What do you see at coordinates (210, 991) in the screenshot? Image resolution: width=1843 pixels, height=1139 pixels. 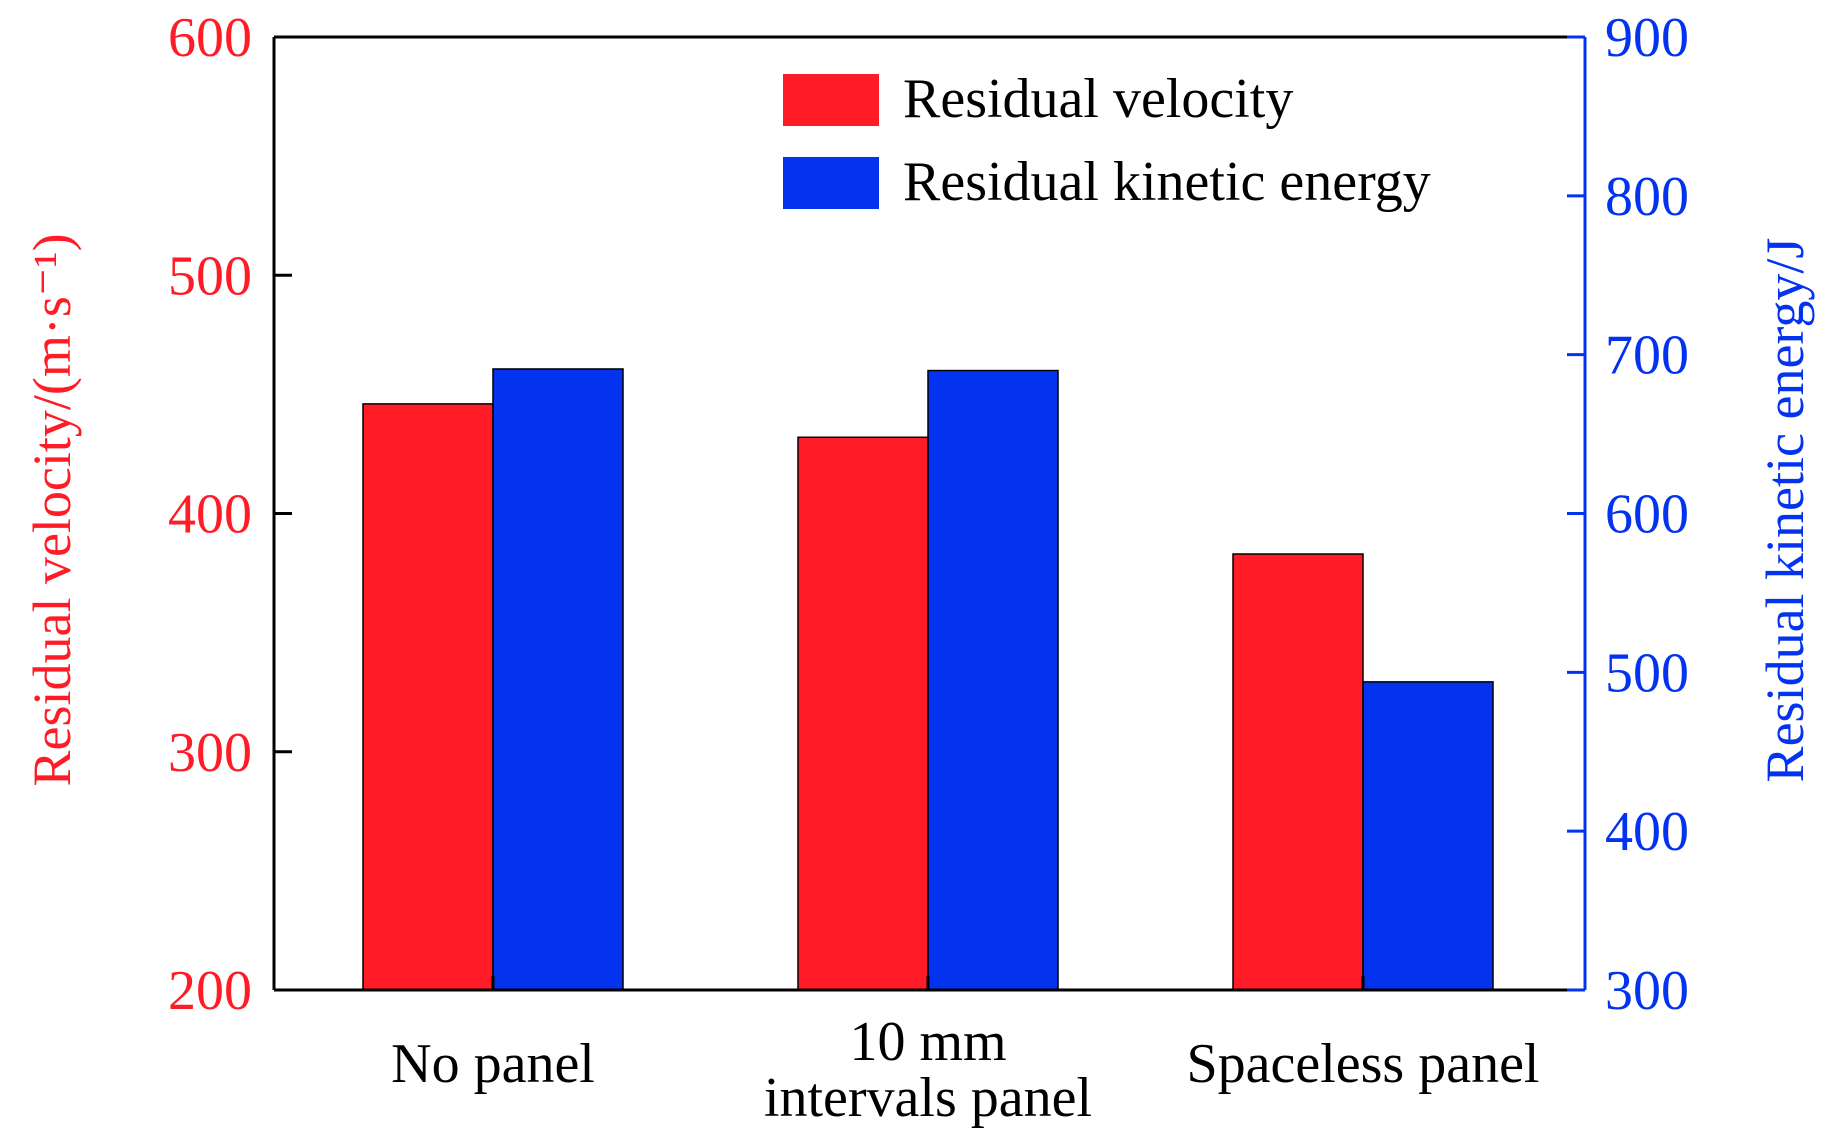 I see `left-tick-label: 200` at bounding box center [210, 991].